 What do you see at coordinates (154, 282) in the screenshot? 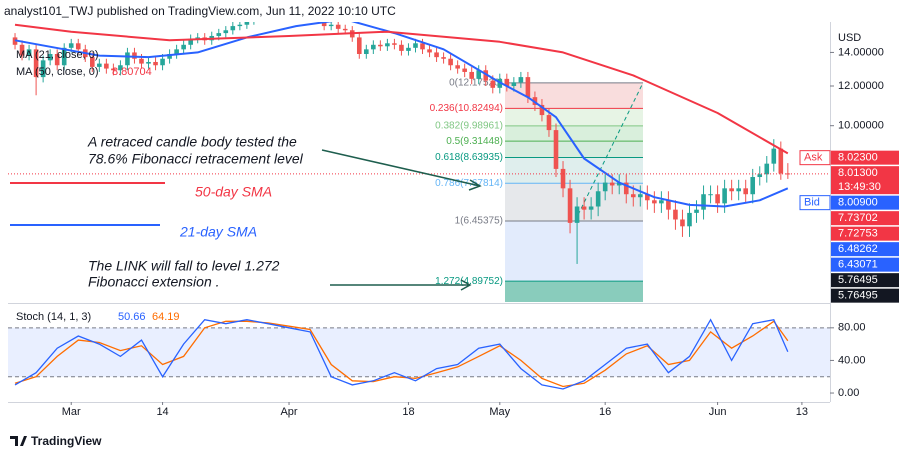
I see `annotation-line: Fibonacci extension .` at bounding box center [154, 282].